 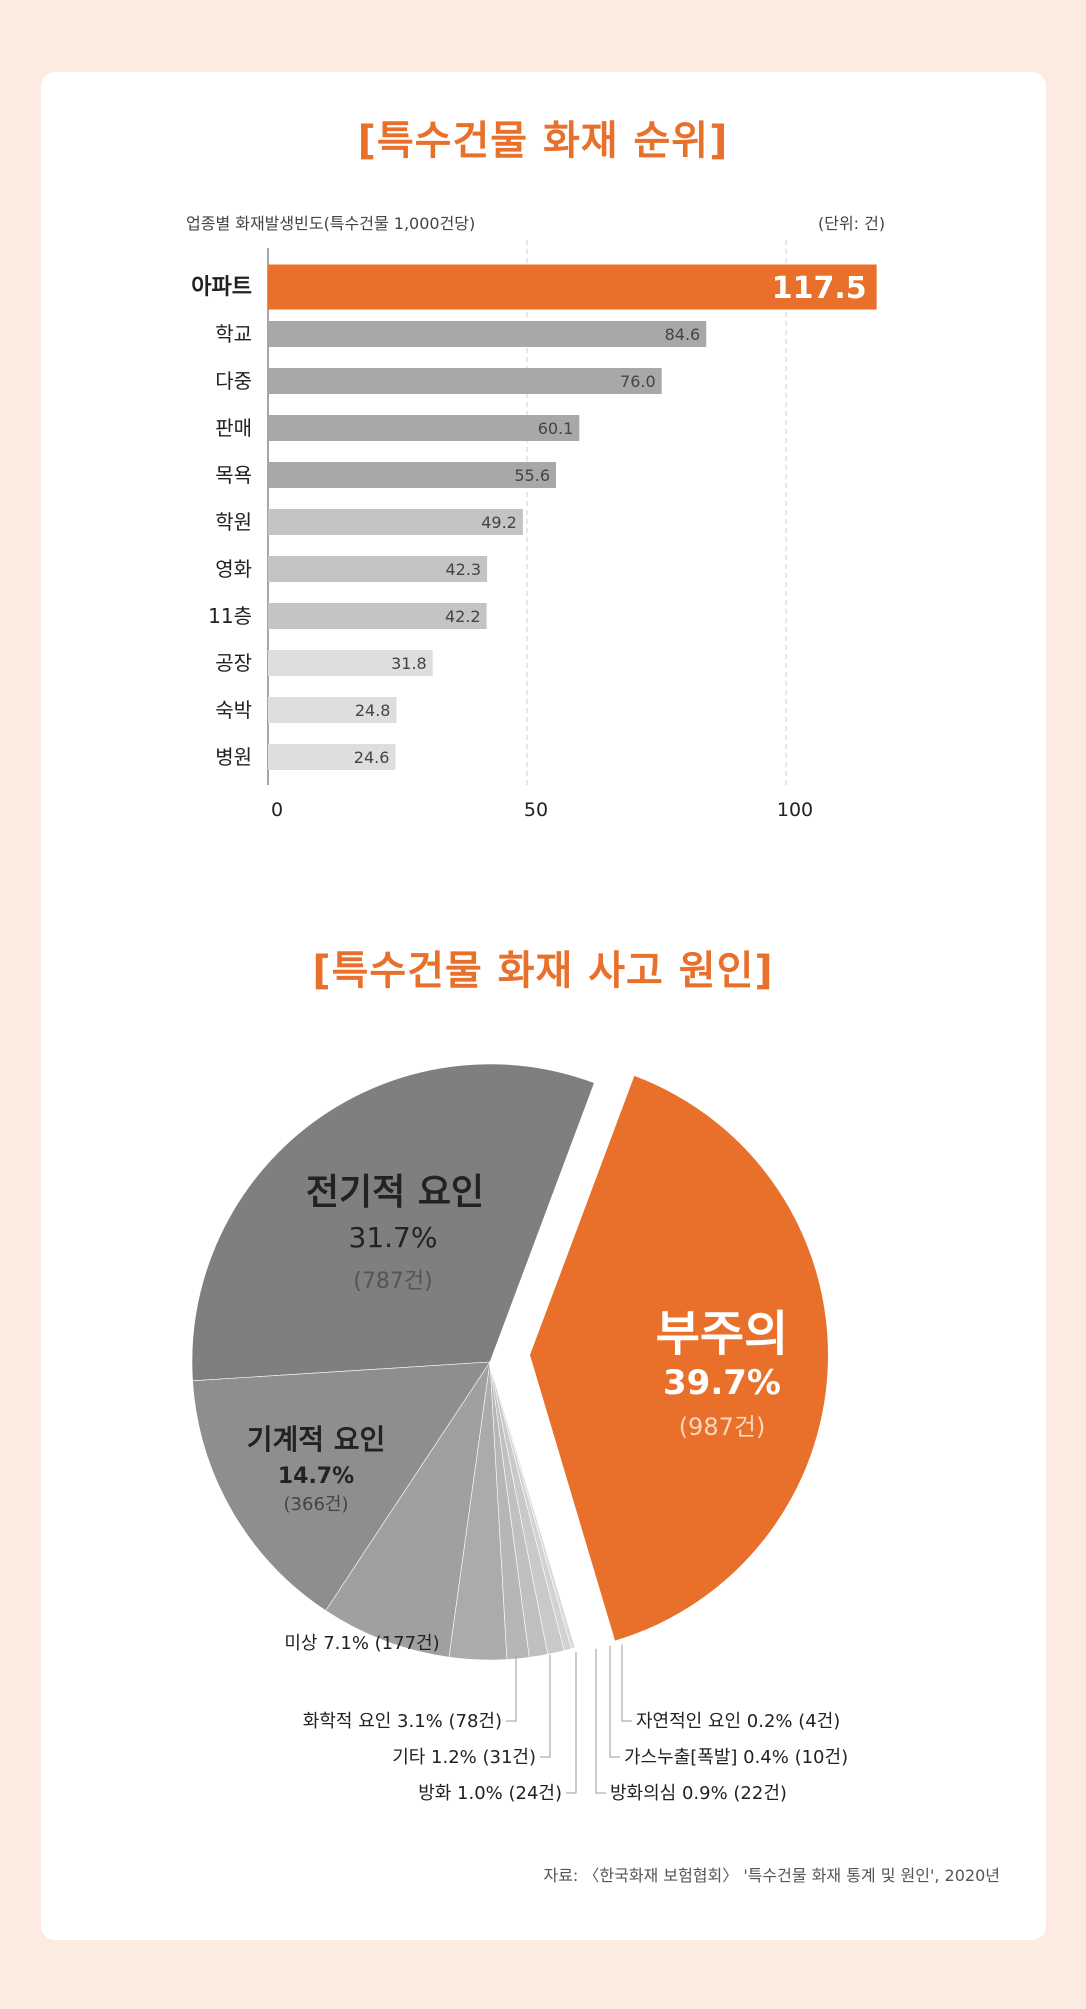 What do you see at coordinates (771, 1875) in the screenshot?
I see `source-note: 자료: 〈한국화재 보험협회〉 '특수건물 화재 통계 및 원인', 2020년` at bounding box center [771, 1875].